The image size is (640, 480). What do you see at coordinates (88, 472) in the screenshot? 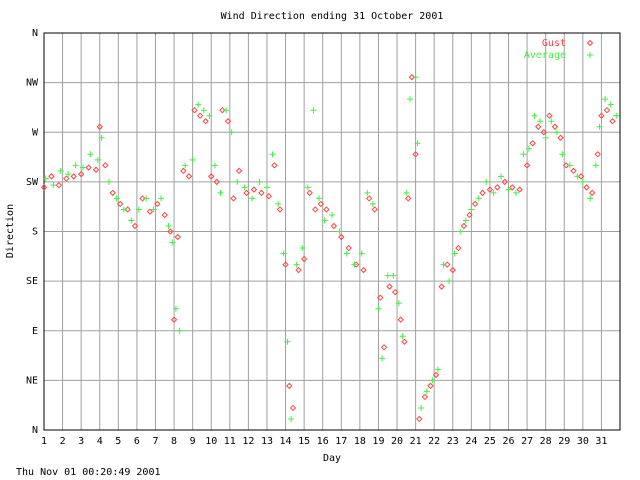
I see `footer-timestamp: Thu Nov 01 00:20:49 2001` at bounding box center [88, 472].